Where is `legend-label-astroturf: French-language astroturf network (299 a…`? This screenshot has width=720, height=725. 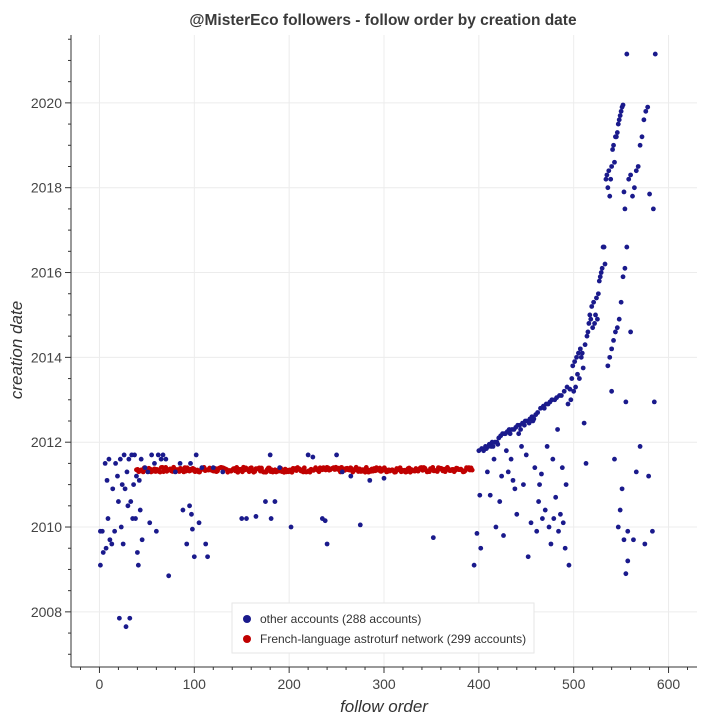 legend-label-astroturf: French-language astroturf network (299 a… is located at coordinates (393, 639).